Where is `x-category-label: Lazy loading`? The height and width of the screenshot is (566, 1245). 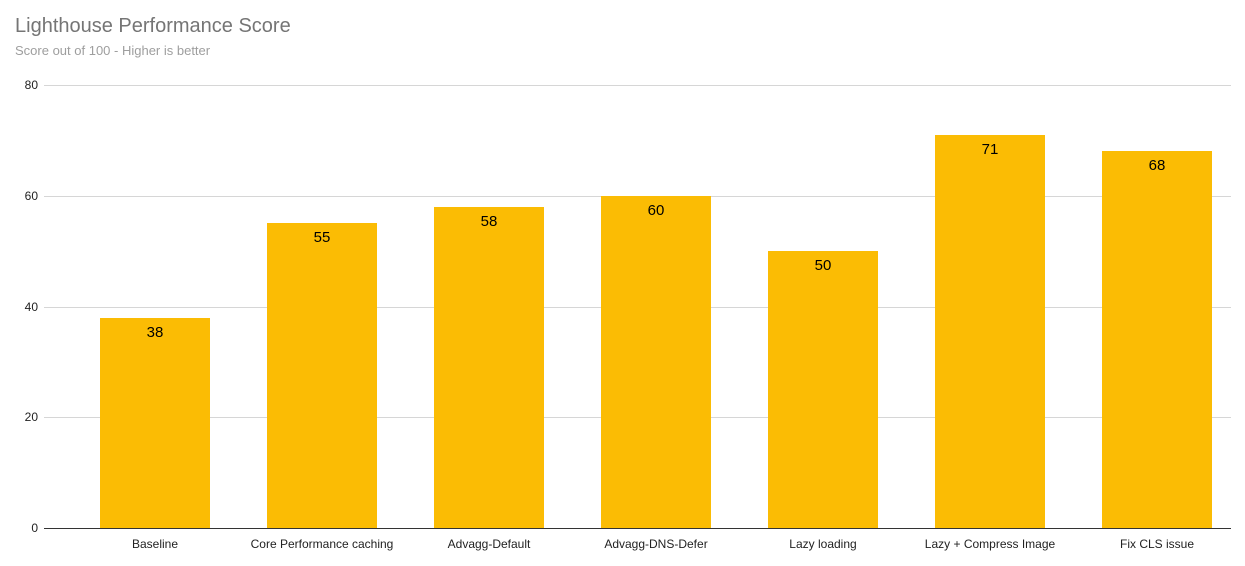
x-category-label: Lazy loading is located at coordinates (823, 544).